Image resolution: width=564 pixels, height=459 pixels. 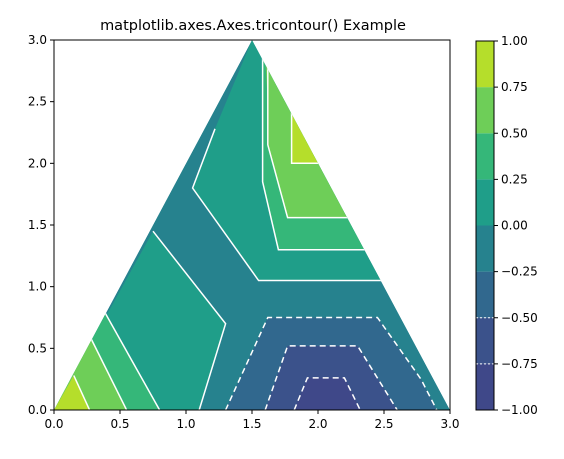 What do you see at coordinates (37, 410) in the screenshot?
I see `y-tick-label: 0.0` at bounding box center [37, 410].